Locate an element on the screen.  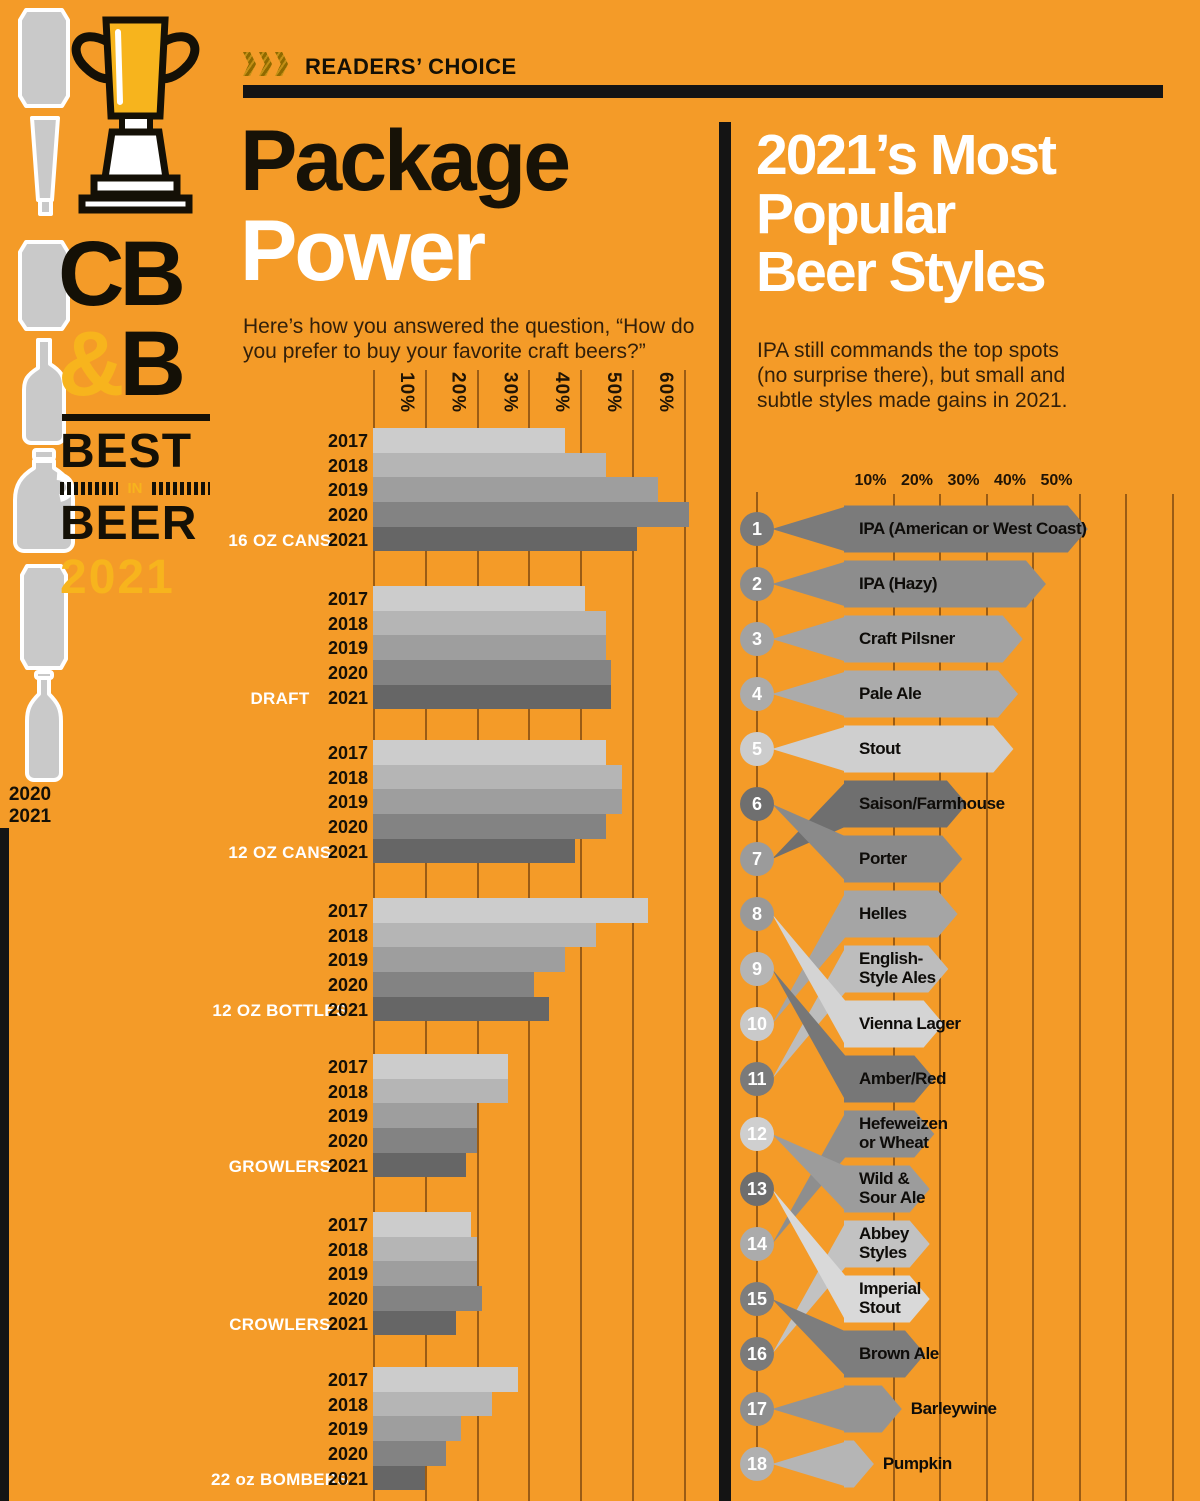
right-gridline-70pct is located at coordinates (1172, 997).